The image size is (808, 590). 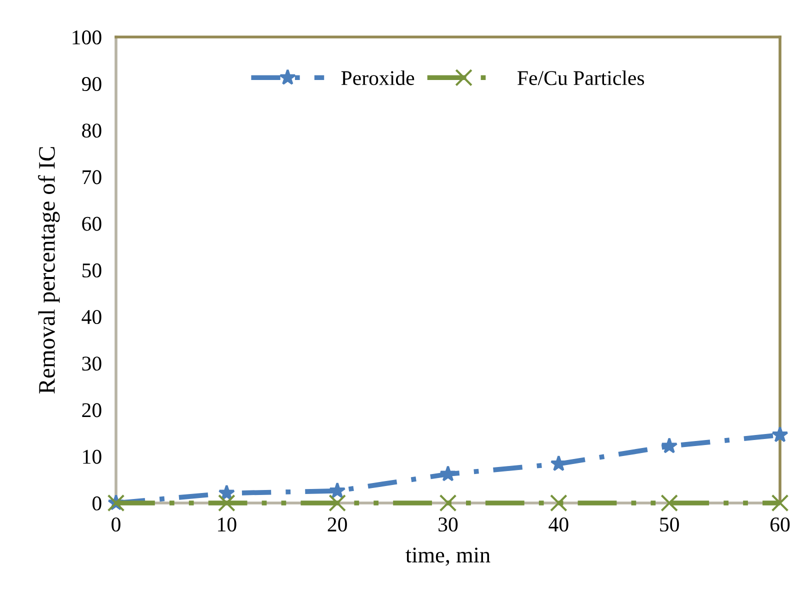 What do you see at coordinates (581, 78) in the screenshot?
I see `legend-label: Fe/Cu Particles` at bounding box center [581, 78].